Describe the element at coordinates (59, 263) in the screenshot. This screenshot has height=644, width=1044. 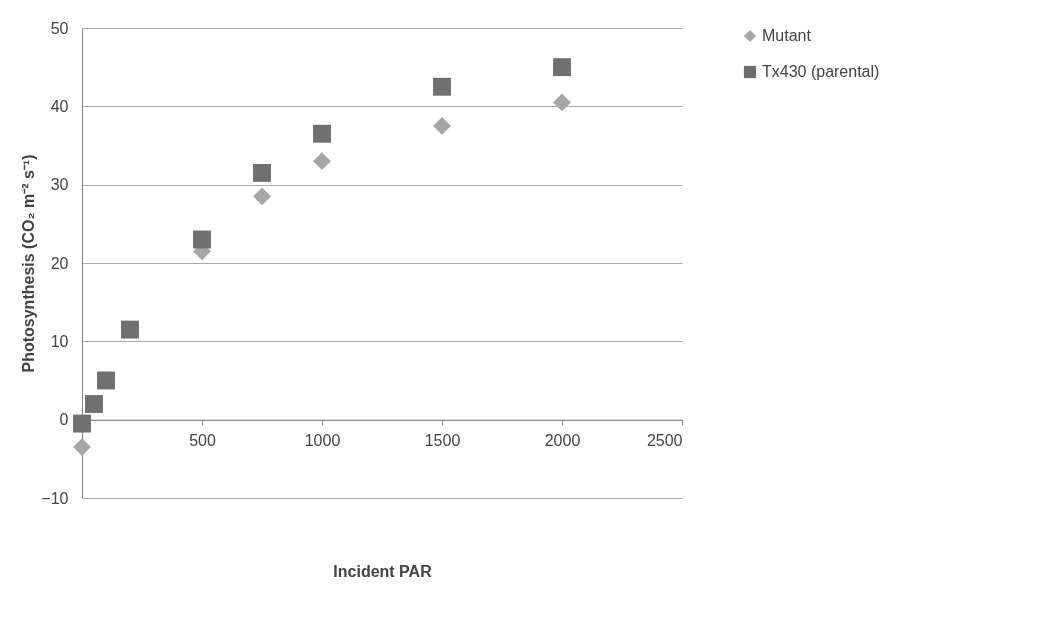
I see `y-tick-label: 20` at that location.